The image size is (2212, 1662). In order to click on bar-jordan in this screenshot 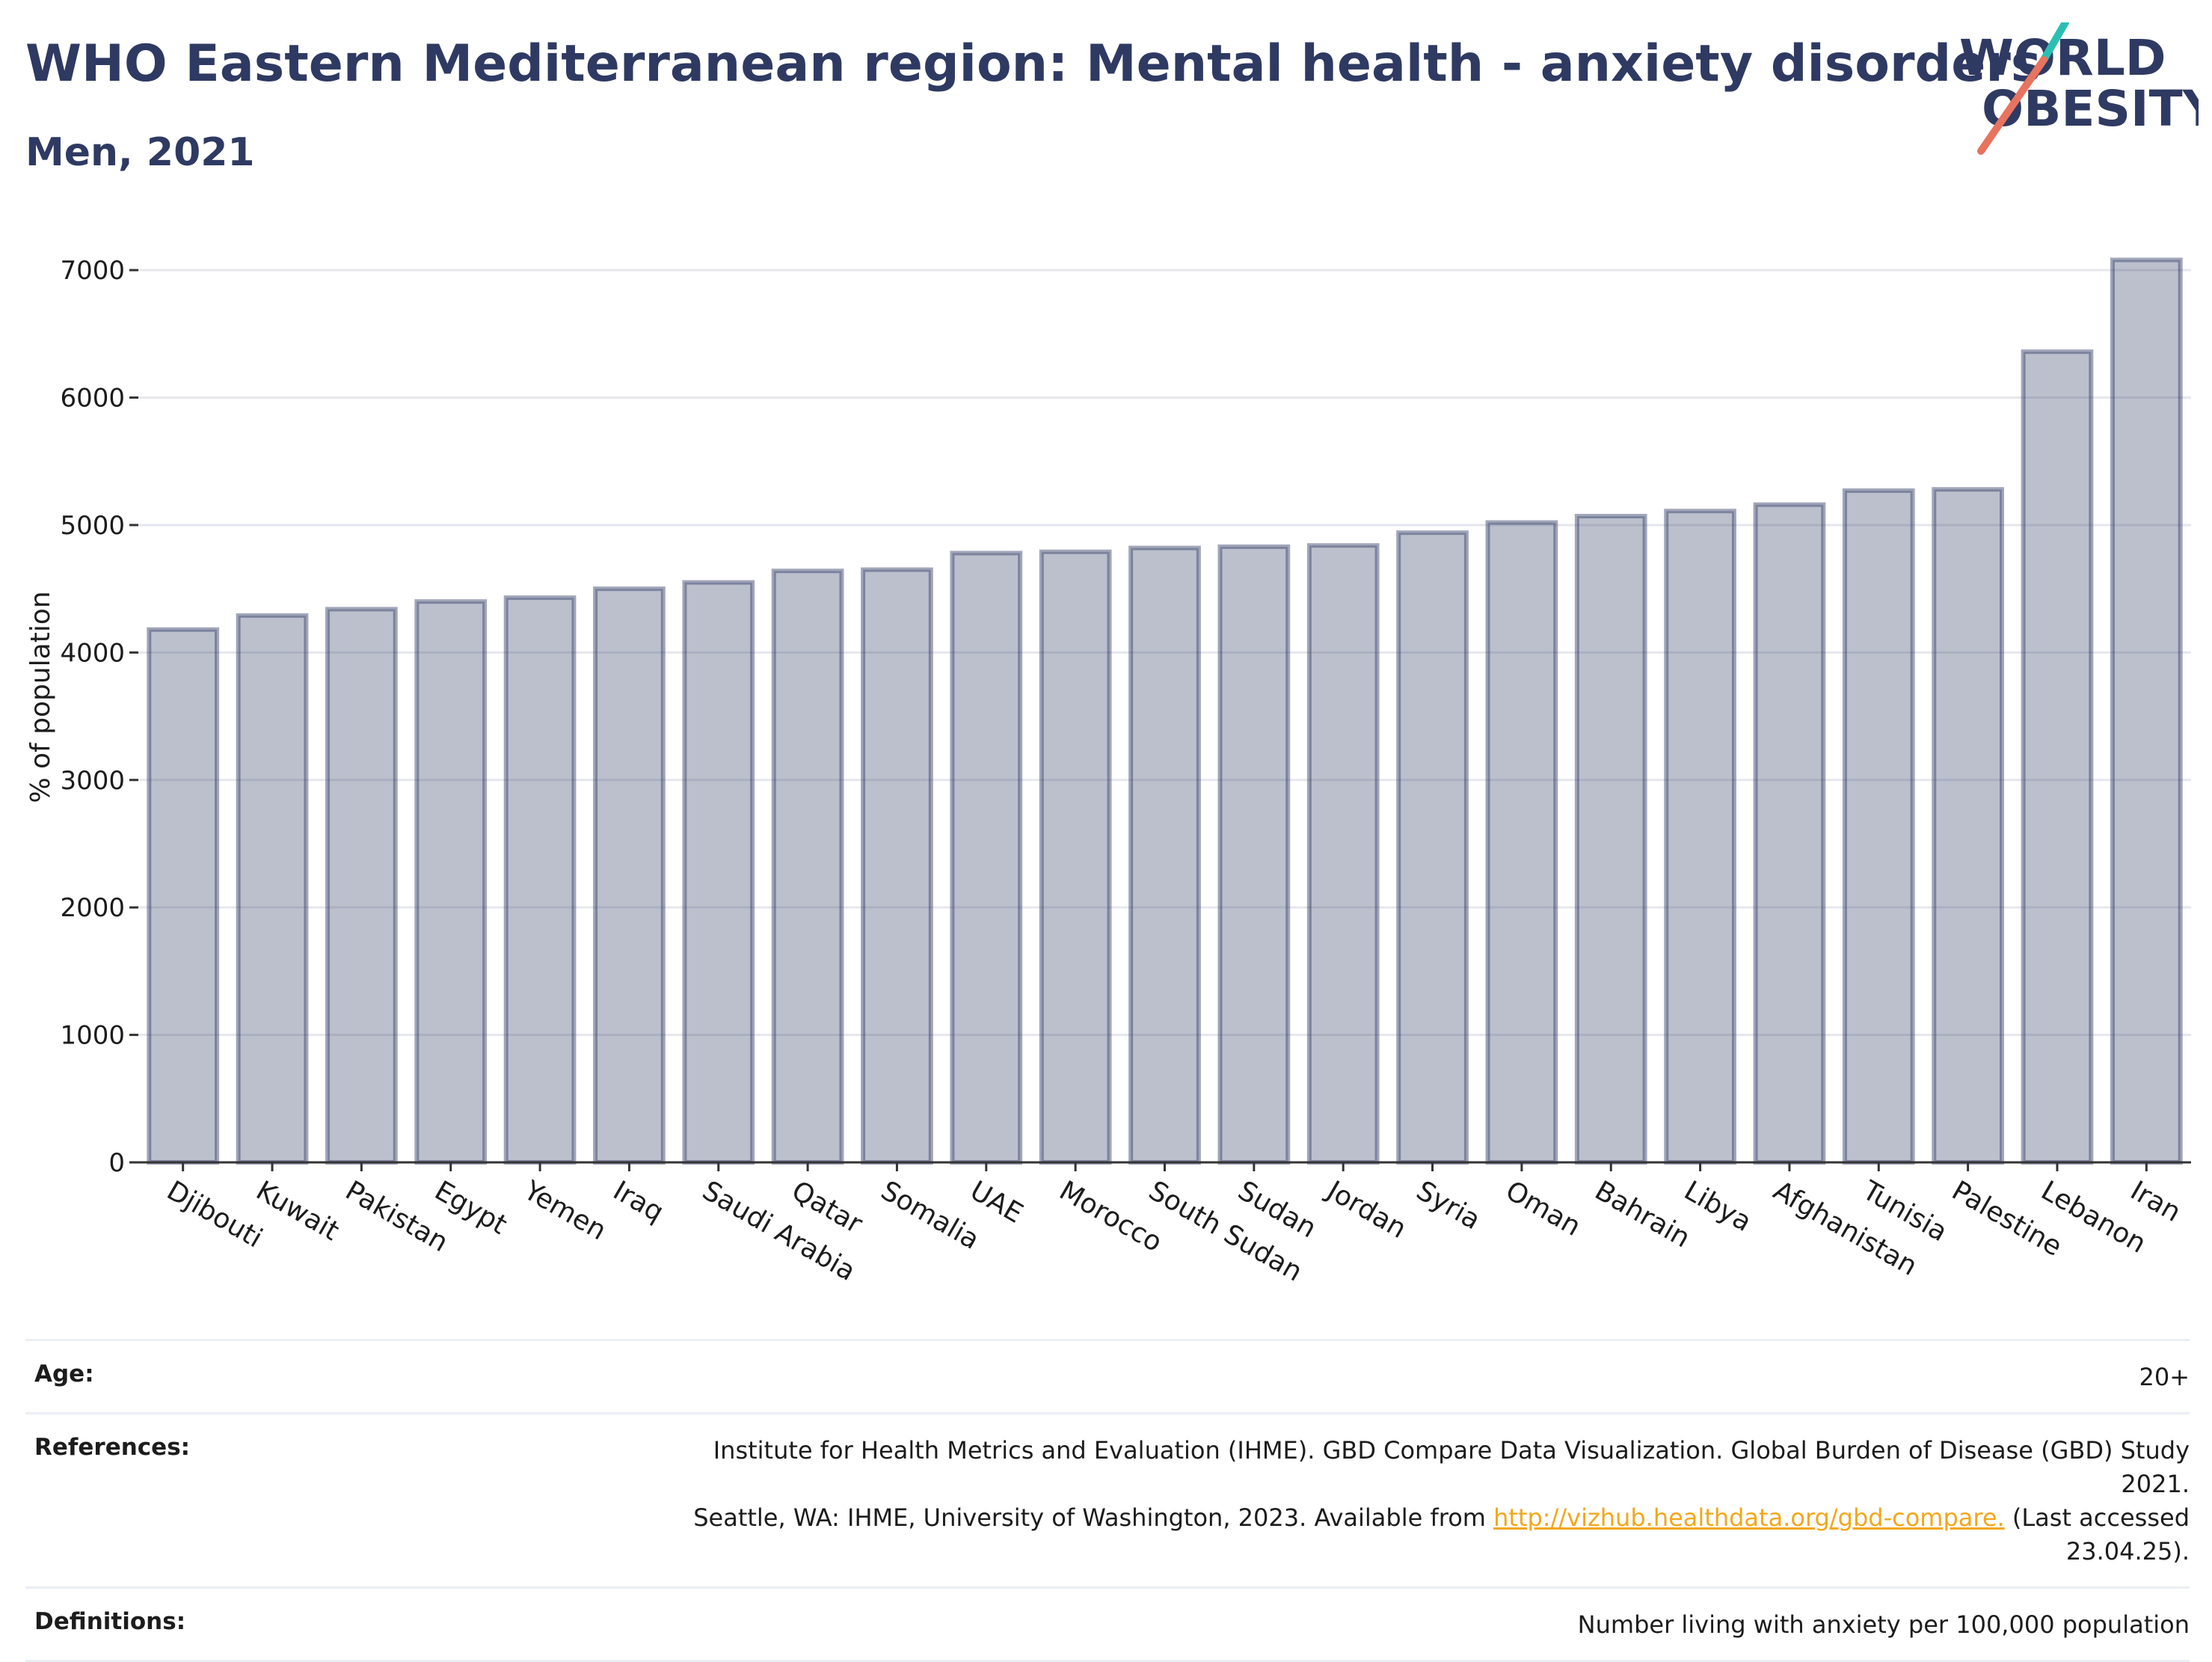, I will do `click(1343, 854)`.